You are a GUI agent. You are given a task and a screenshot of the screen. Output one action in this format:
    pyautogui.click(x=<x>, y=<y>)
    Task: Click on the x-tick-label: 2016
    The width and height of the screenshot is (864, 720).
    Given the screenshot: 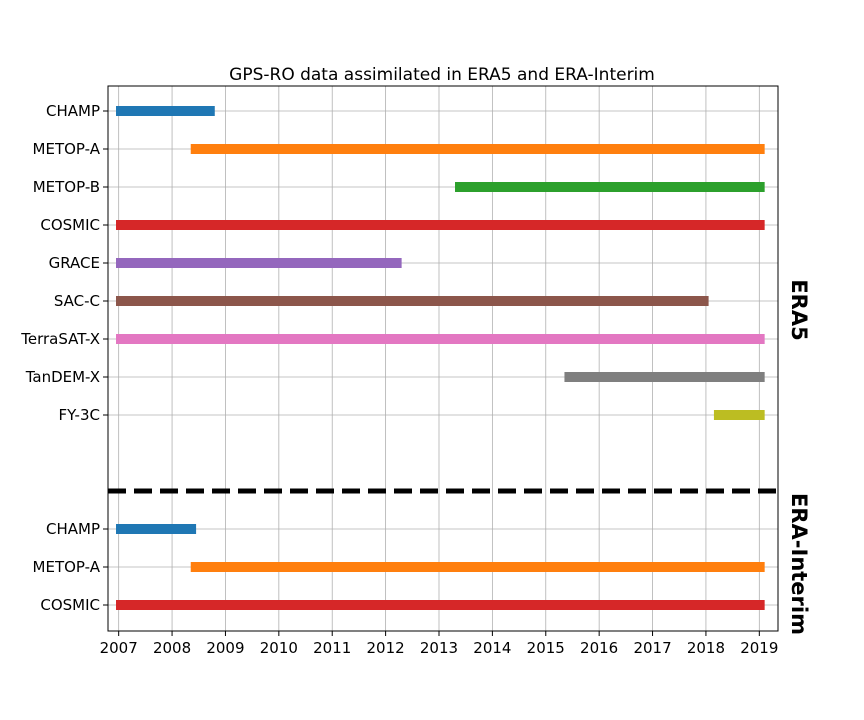 What is the action you would take?
    pyautogui.click(x=599, y=648)
    